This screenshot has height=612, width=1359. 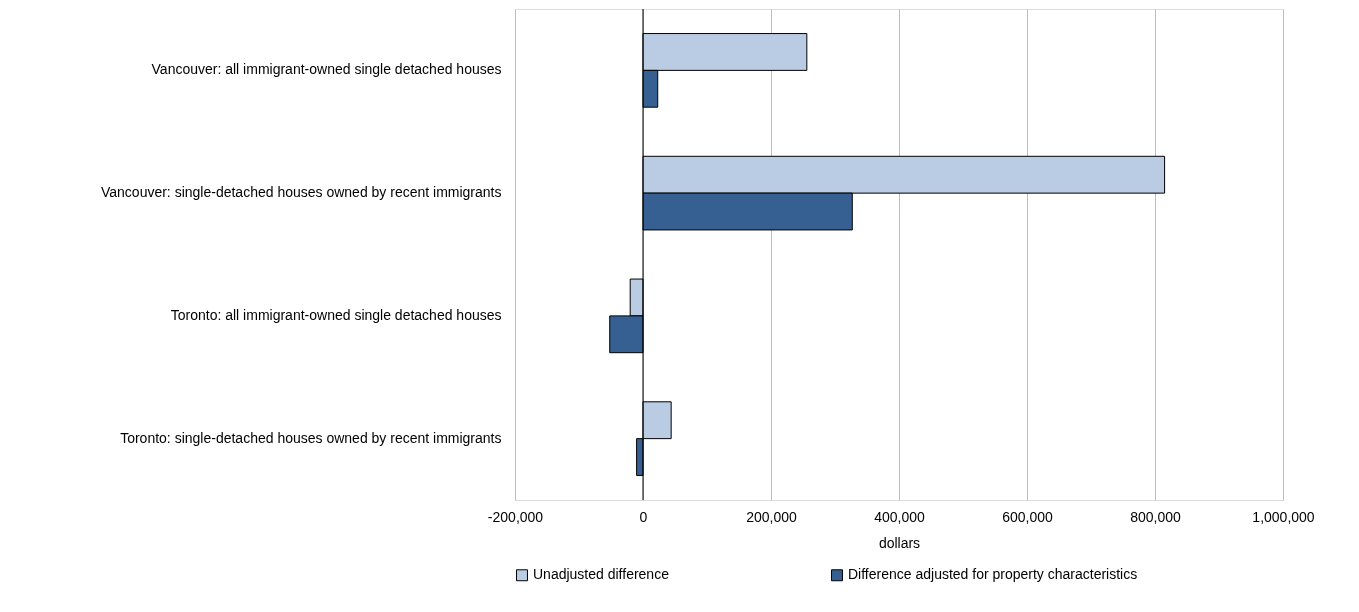 What do you see at coordinates (301, 192) in the screenshot?
I see `y-tick-label: Vancouver: single-detached houses owned by recent immigrants` at bounding box center [301, 192].